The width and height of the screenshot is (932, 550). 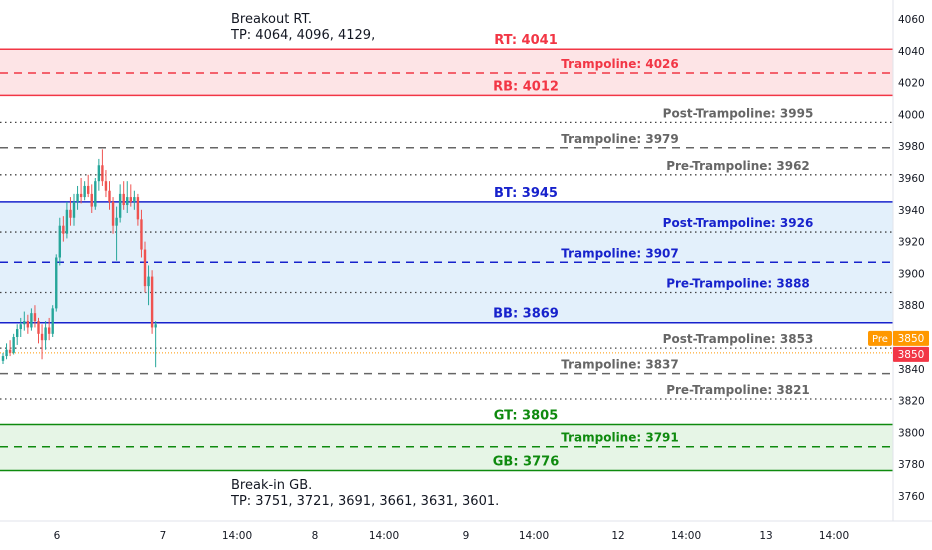 What do you see at coordinates (272, 485) in the screenshot?
I see `bottom-note-title: Break-in GB.` at bounding box center [272, 485].